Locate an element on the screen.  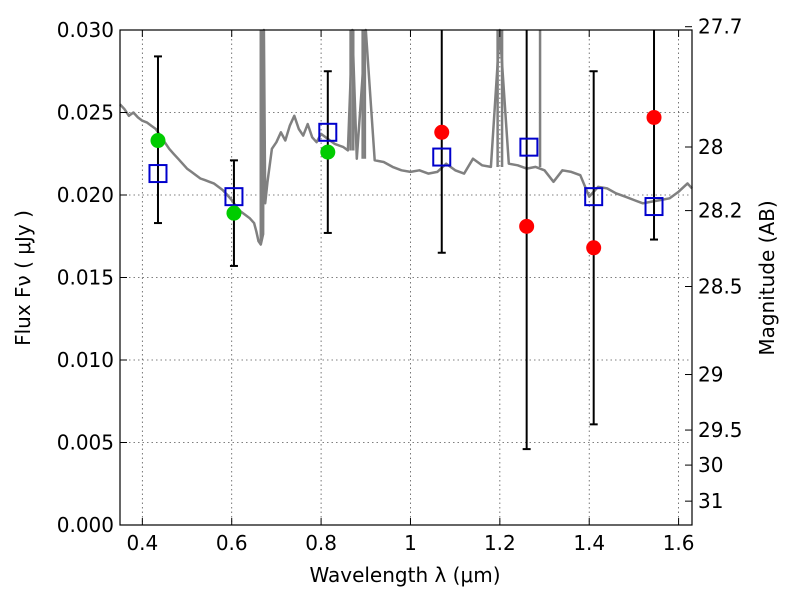
right-tick-label: 29 is located at coordinates (710, 375).